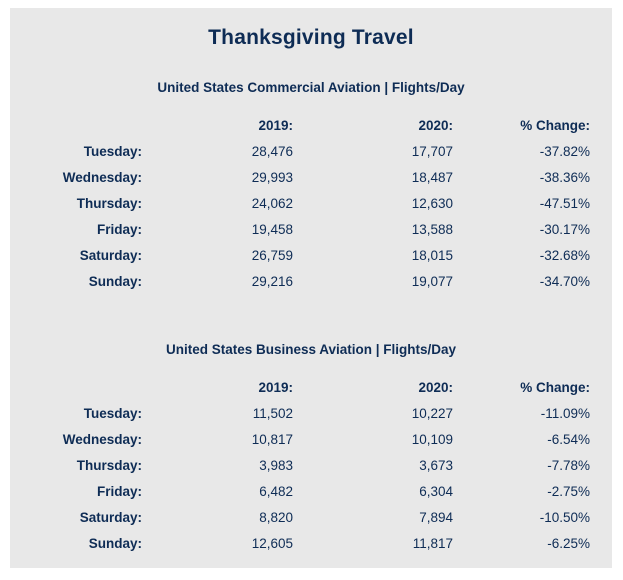 The width and height of the screenshot is (623, 580). Describe the element at coordinates (300, 255) in the screenshot. I see `table-row: Saturday: 26,759 18,015 -32.68%` at that location.